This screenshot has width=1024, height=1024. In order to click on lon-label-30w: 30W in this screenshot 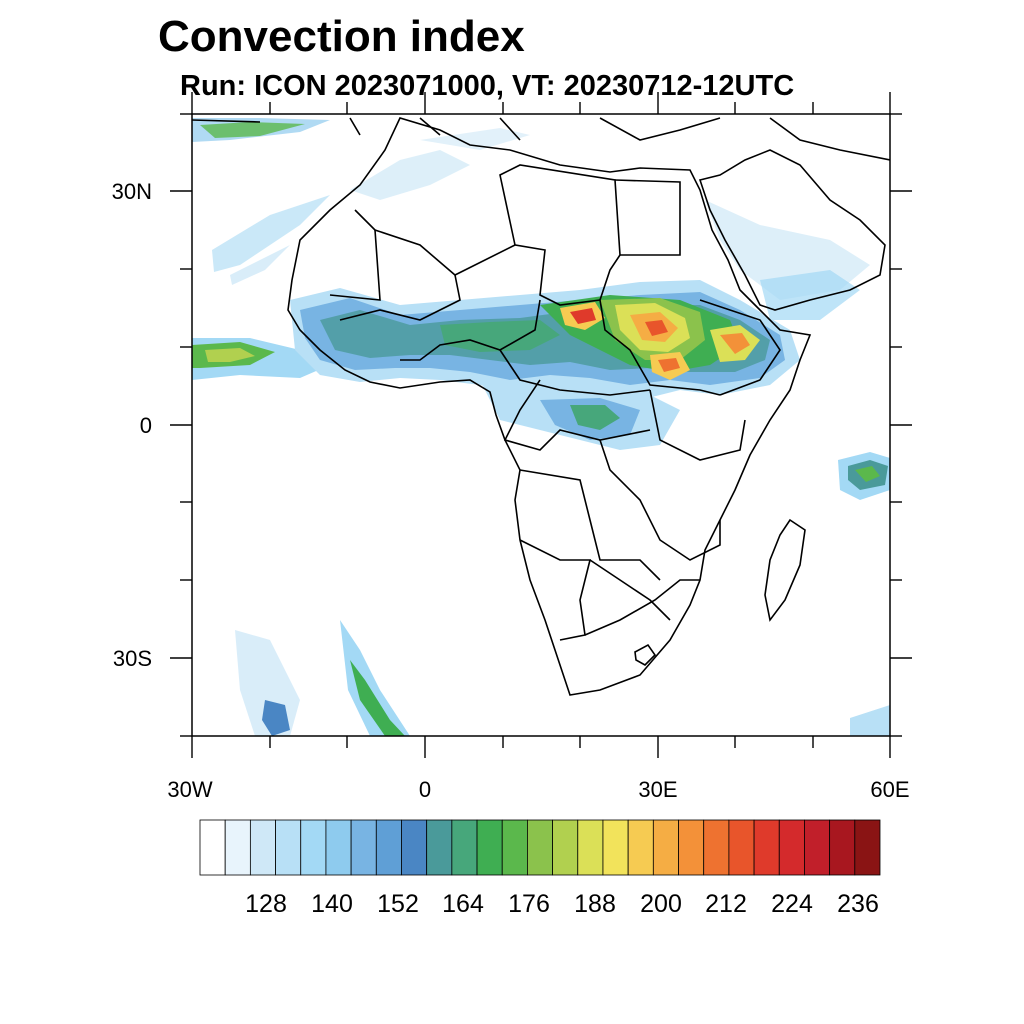, I will do `click(189, 789)`.